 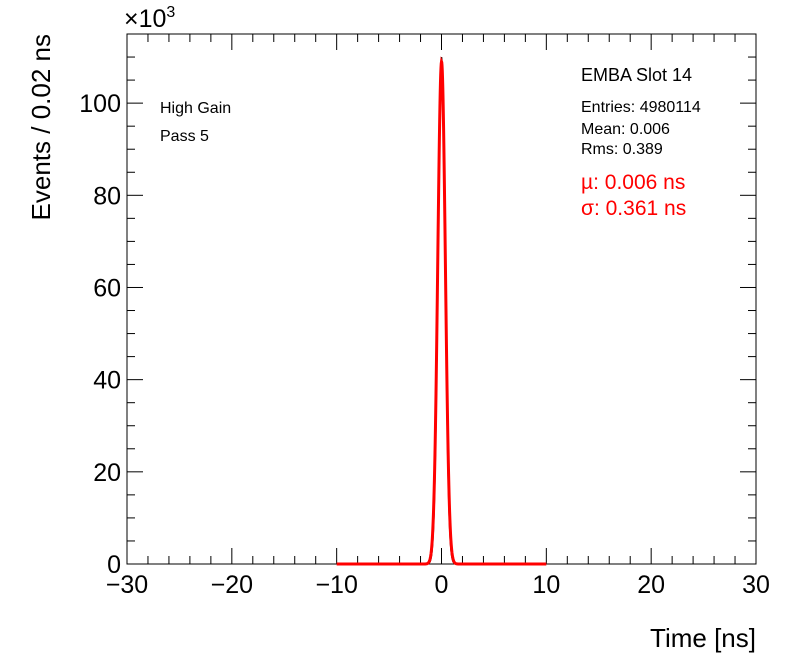 What do you see at coordinates (636, 75) in the screenshot?
I see `chart-title: EMBA Slot 14` at bounding box center [636, 75].